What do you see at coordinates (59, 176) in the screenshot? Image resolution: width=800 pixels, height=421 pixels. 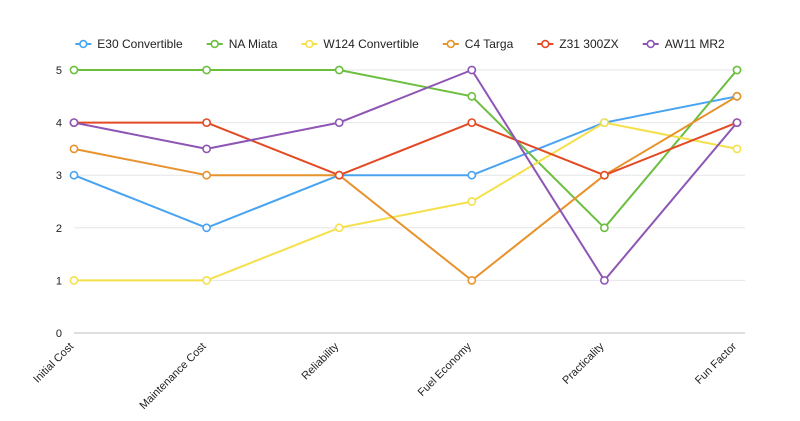 I see `y-tick-label: 3` at bounding box center [59, 176].